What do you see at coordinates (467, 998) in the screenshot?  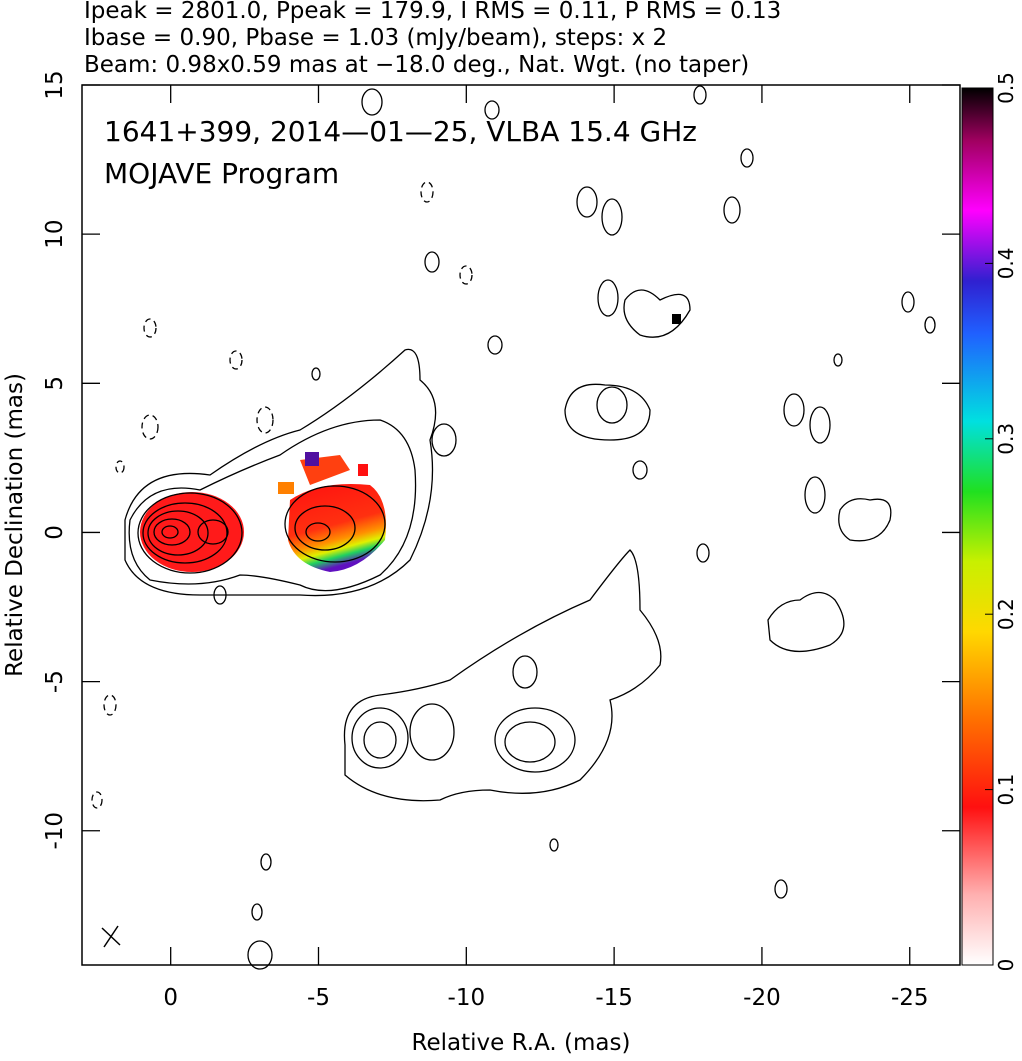 I see `x-tick-label: -10` at bounding box center [467, 998].